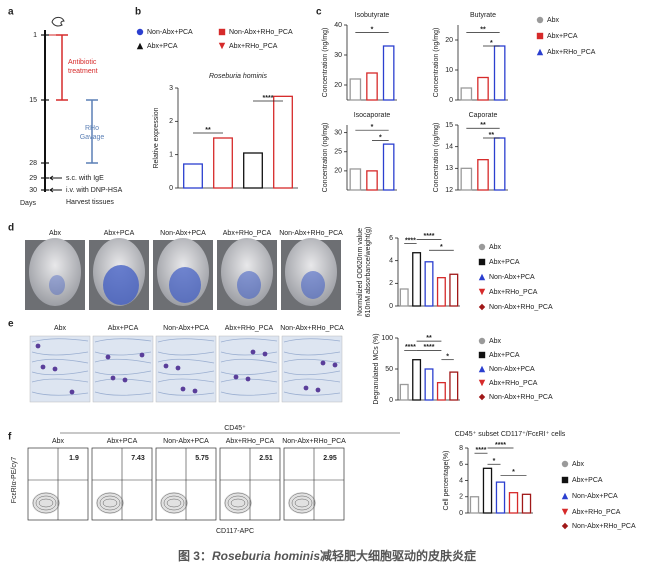 This screenshot has width=655, height=571. Describe the element at coordinates (202, 458) in the screenshot. I see `flow-percent: 5.75` at that location.